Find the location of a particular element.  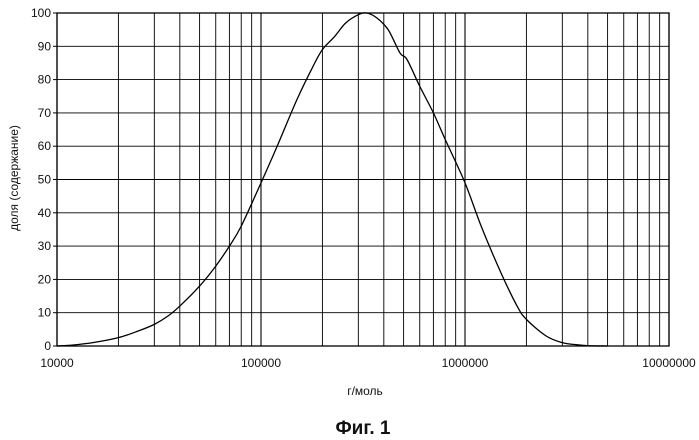

y-axis-label: доля (содержание) is located at coordinates (14, 178).